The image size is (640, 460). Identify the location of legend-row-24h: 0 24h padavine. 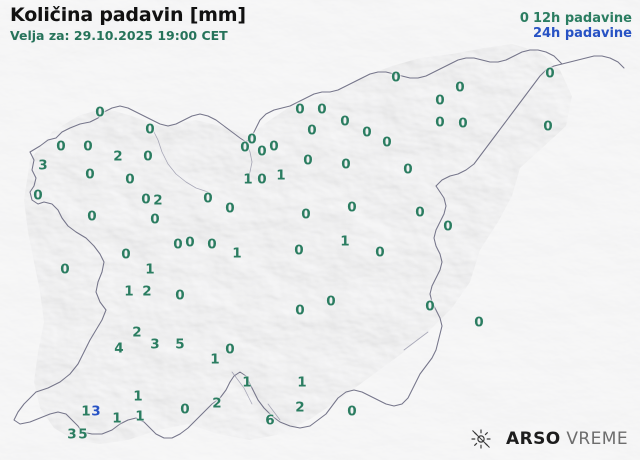
(576, 33).